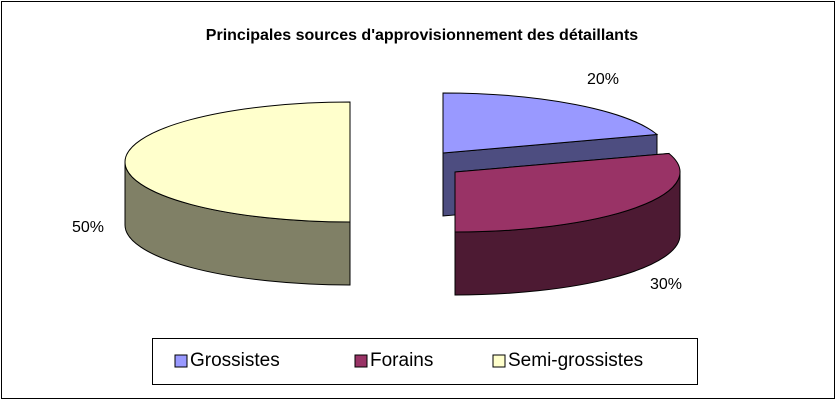 This screenshot has width=836, height=400. What do you see at coordinates (401, 360) in the screenshot?
I see `legend-label: Forains` at bounding box center [401, 360].